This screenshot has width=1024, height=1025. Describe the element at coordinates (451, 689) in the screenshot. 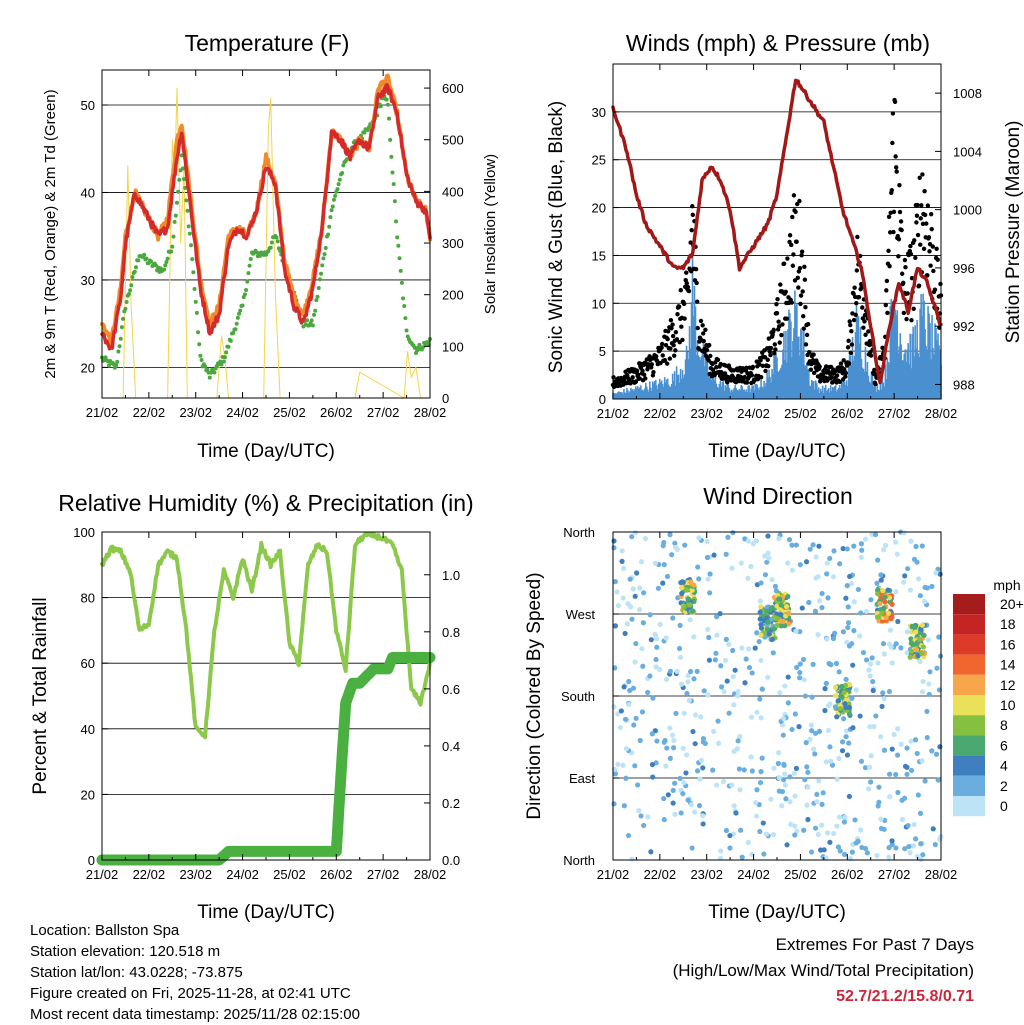

I see `y2-tick-label: 0.6` at that location.